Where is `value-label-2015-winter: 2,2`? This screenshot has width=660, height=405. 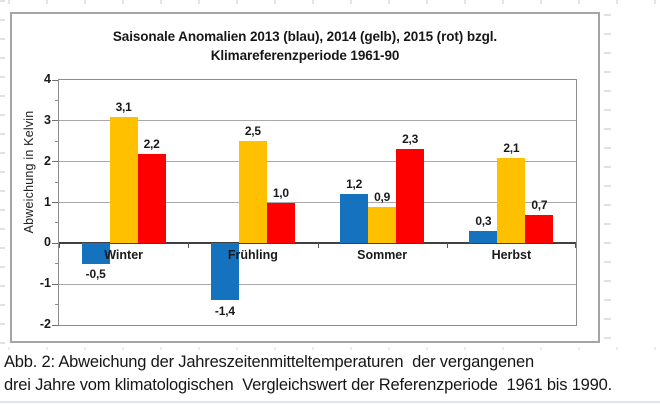
value-label-2015-winter: 2,2 is located at coordinates (151, 143).